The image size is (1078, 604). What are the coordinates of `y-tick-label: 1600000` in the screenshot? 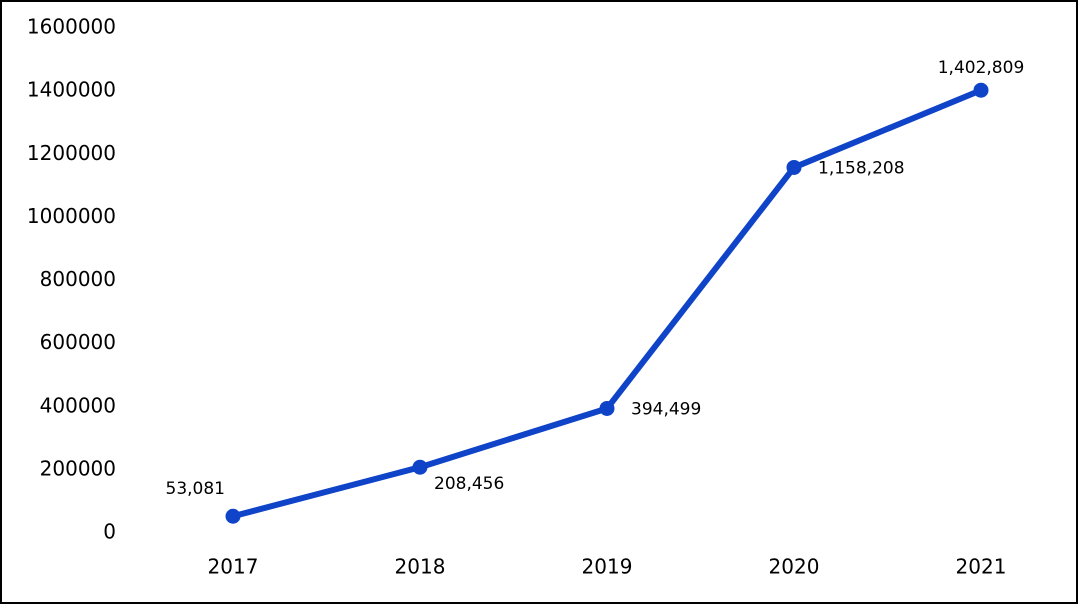 It's located at (71, 27).